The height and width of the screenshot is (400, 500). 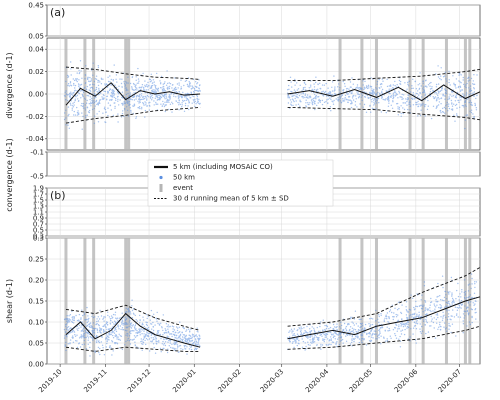 What do you see at coordinates (95, 381) in the screenshot?
I see `x-tick-label: 2019-11` at bounding box center [95, 381].